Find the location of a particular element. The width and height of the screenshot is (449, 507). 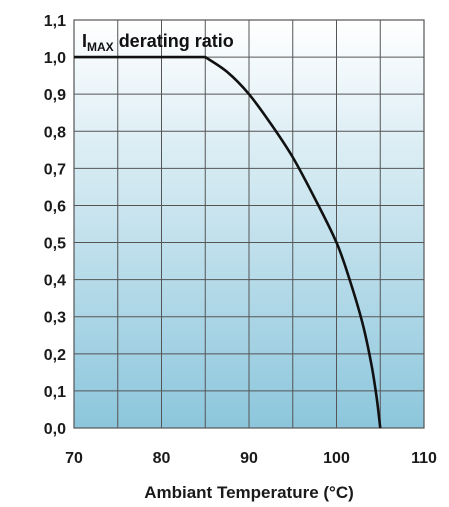

chart-title-main: I is located at coordinates (84, 41).